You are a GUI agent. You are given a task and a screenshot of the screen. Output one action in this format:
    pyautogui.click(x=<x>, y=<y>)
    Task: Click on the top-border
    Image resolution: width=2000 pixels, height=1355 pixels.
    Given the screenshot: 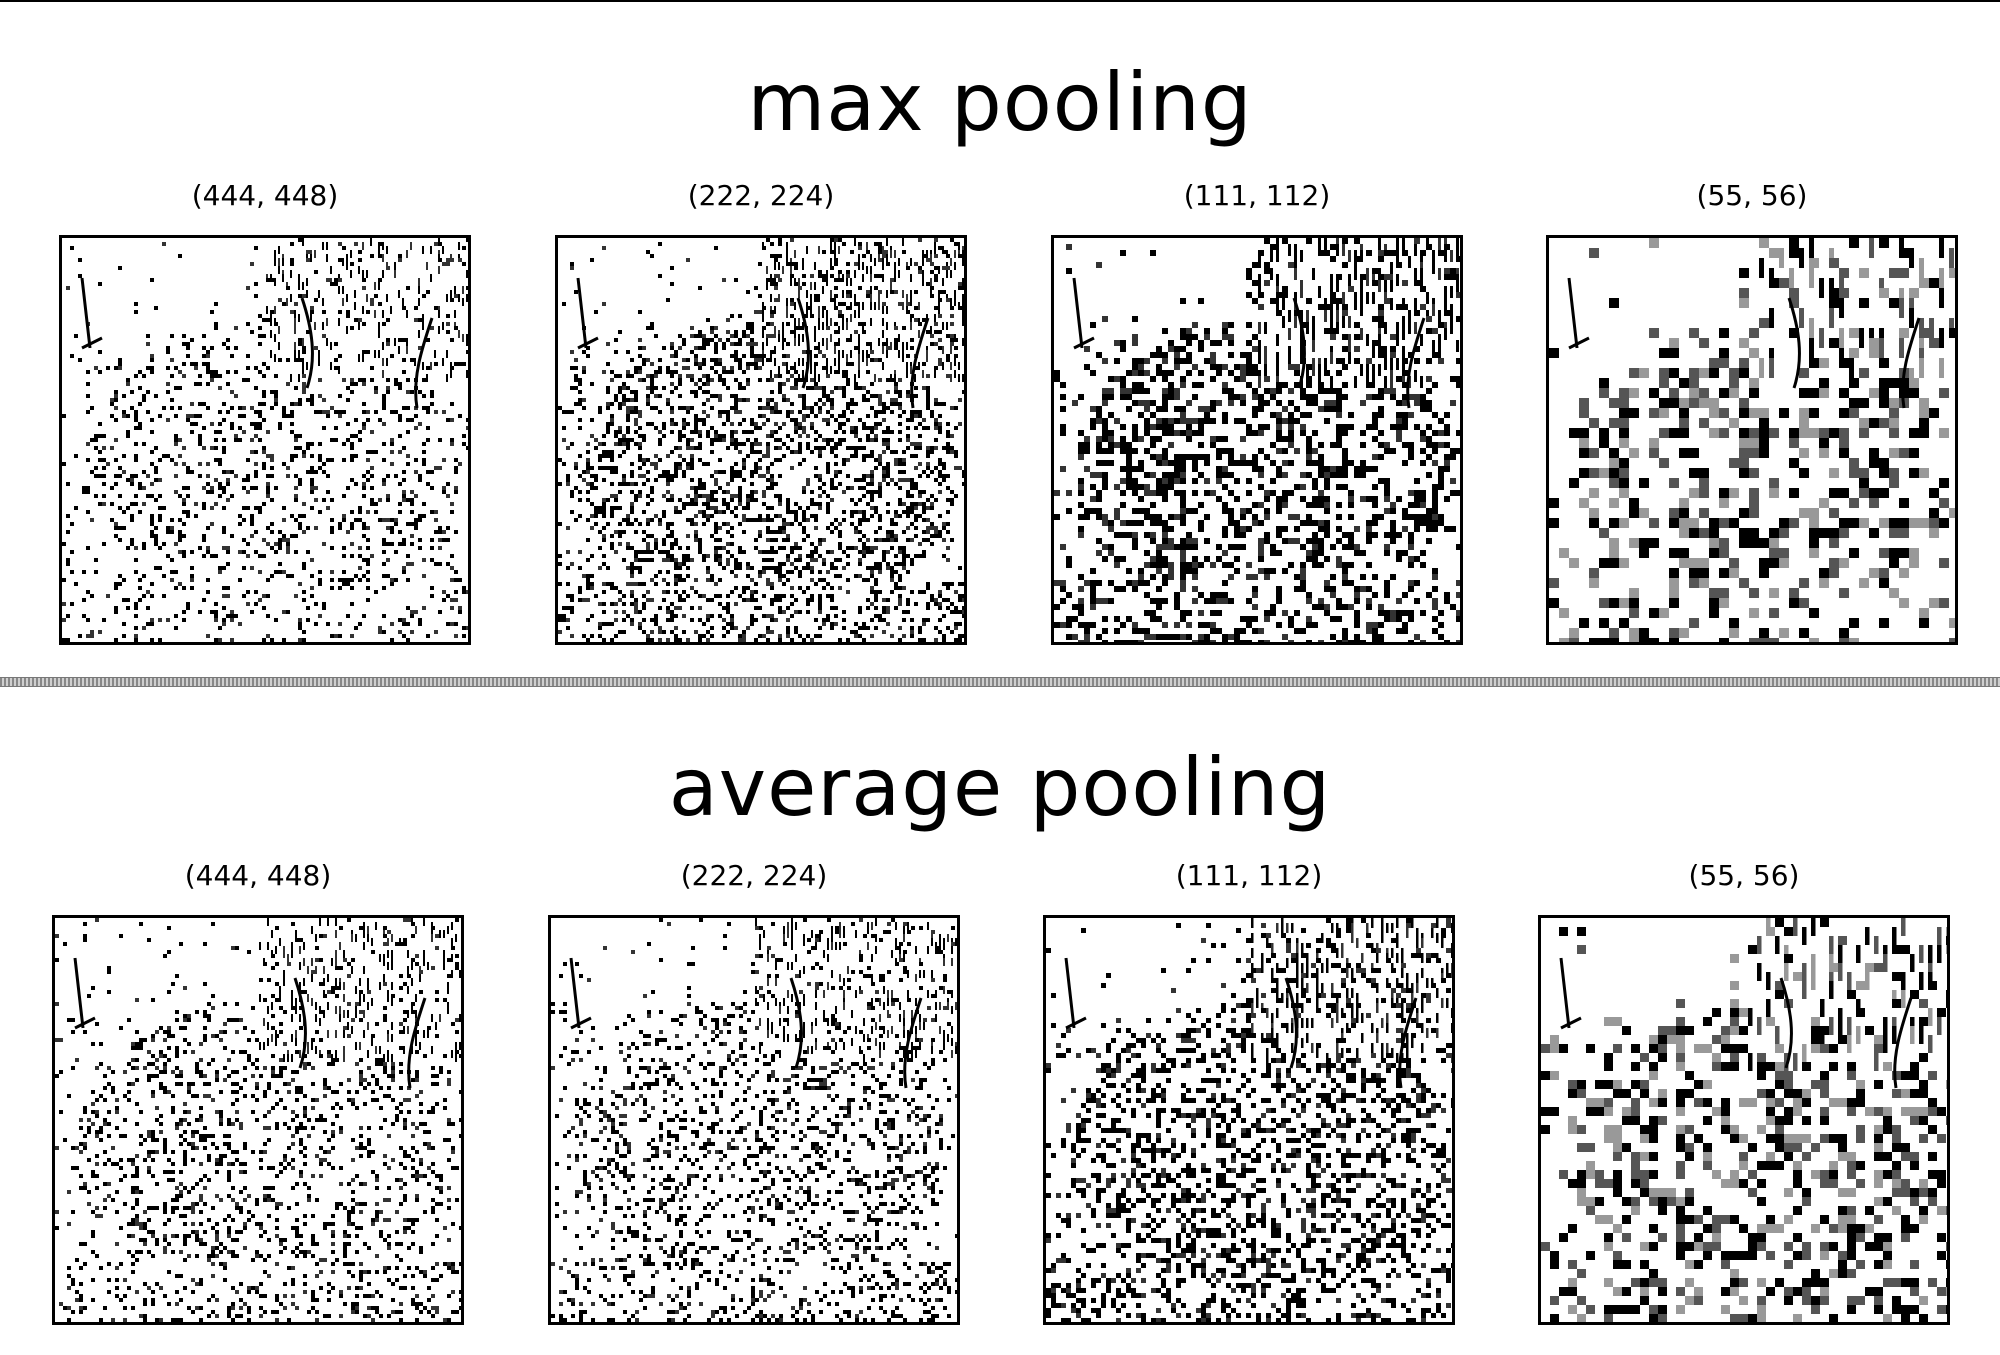 What is the action you would take?
    pyautogui.click(x=1000, y=1)
    